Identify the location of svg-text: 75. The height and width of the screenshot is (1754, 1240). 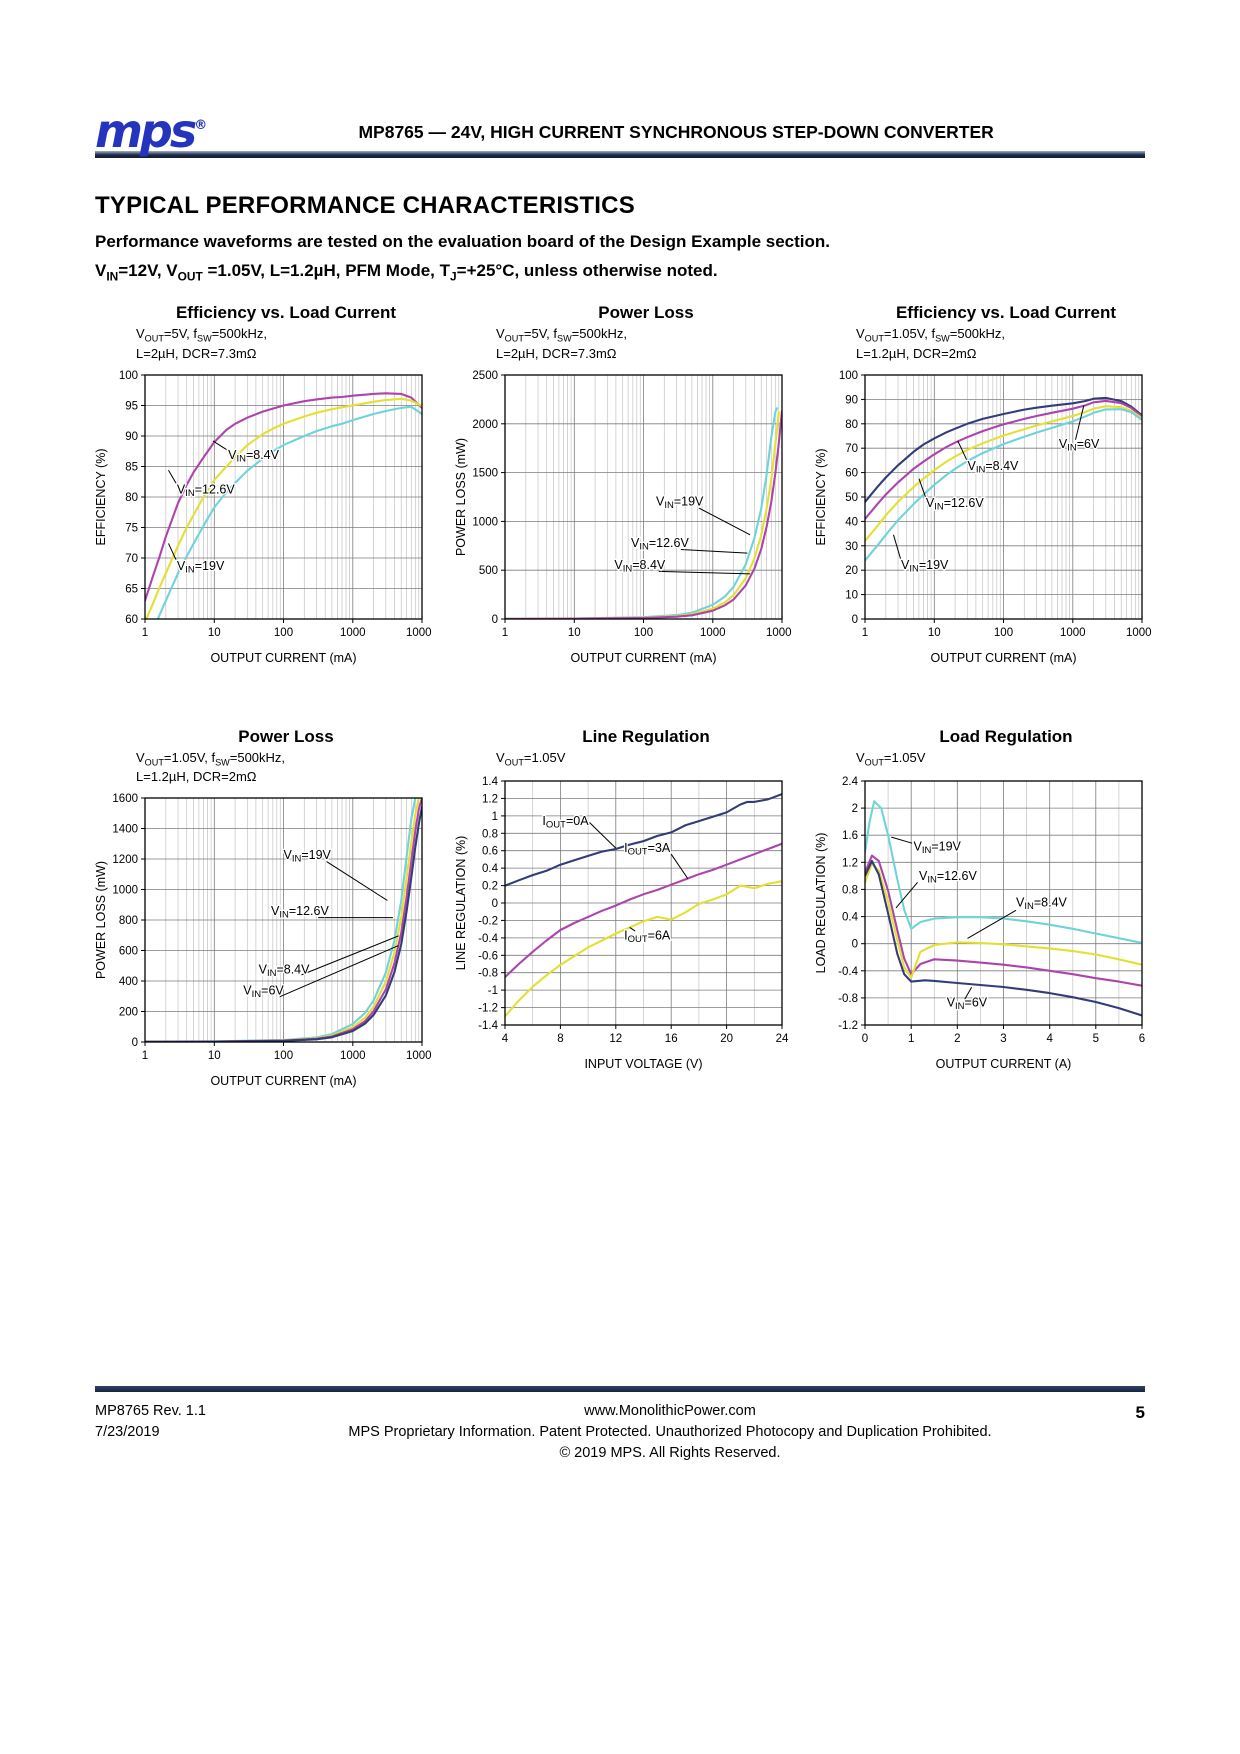
(131, 528).